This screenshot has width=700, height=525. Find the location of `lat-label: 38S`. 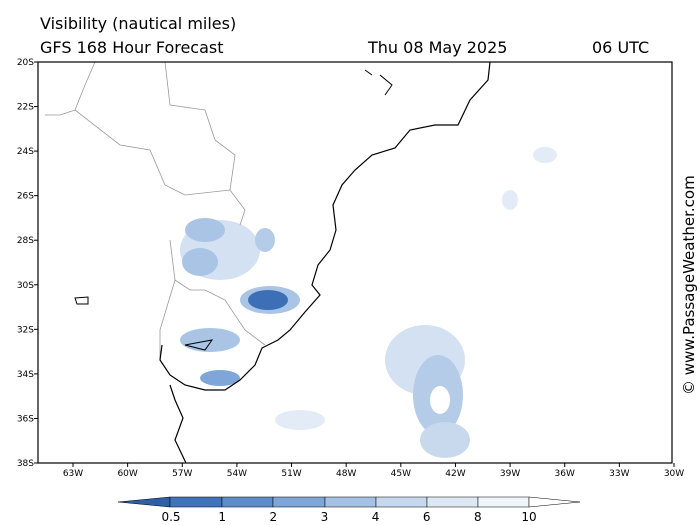

lat-label: 38S is located at coordinates (25, 464).